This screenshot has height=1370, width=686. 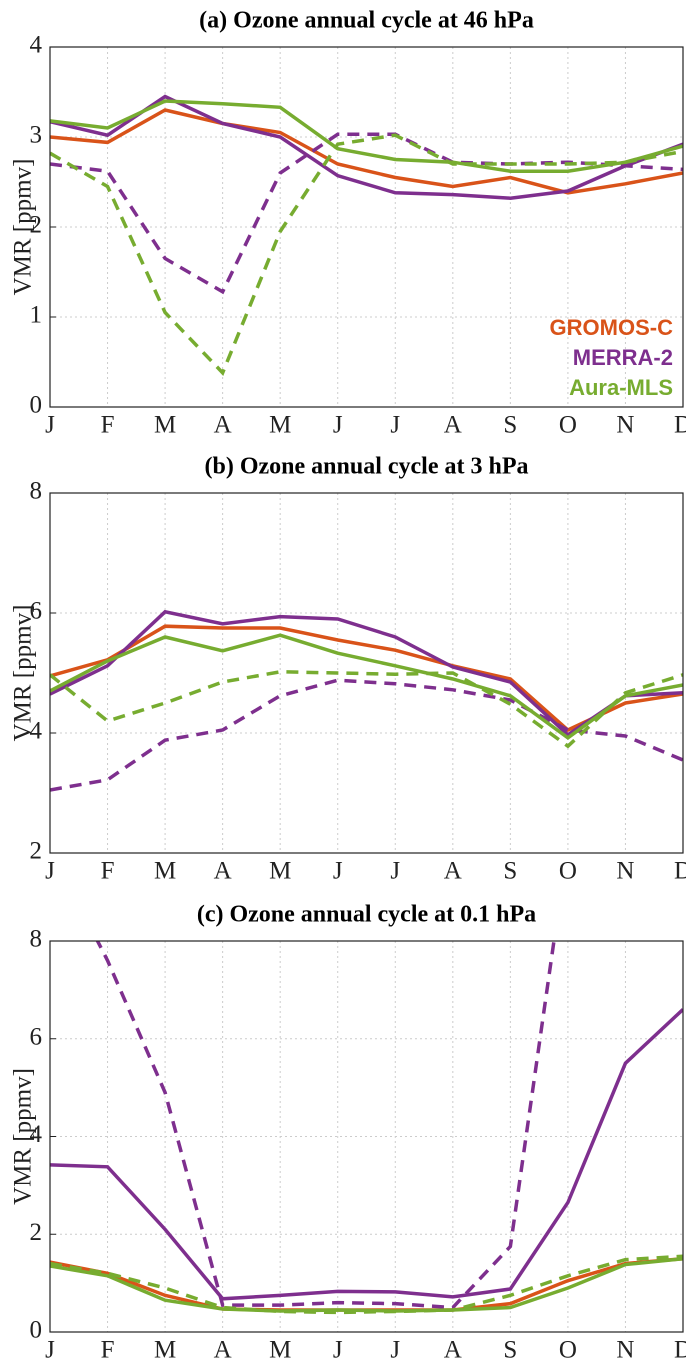 I want to click on y-tick-label: 1, so click(x=36, y=315).